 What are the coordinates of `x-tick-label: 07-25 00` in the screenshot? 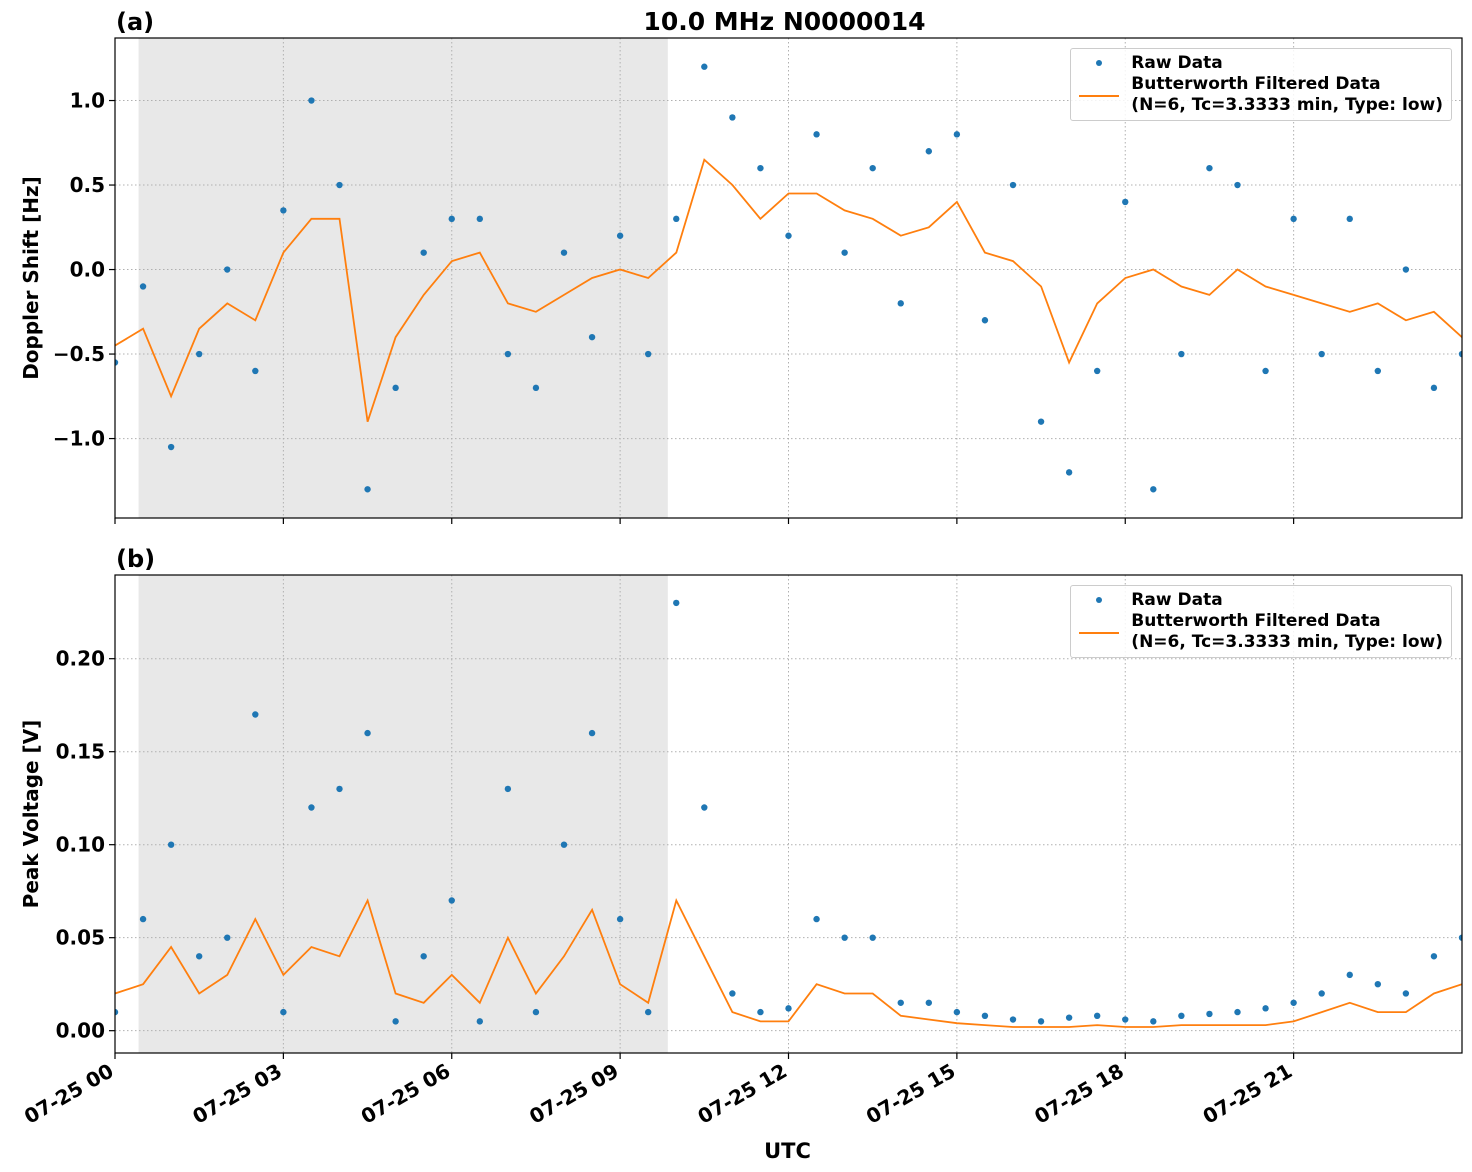 It's located at (69, 1094).